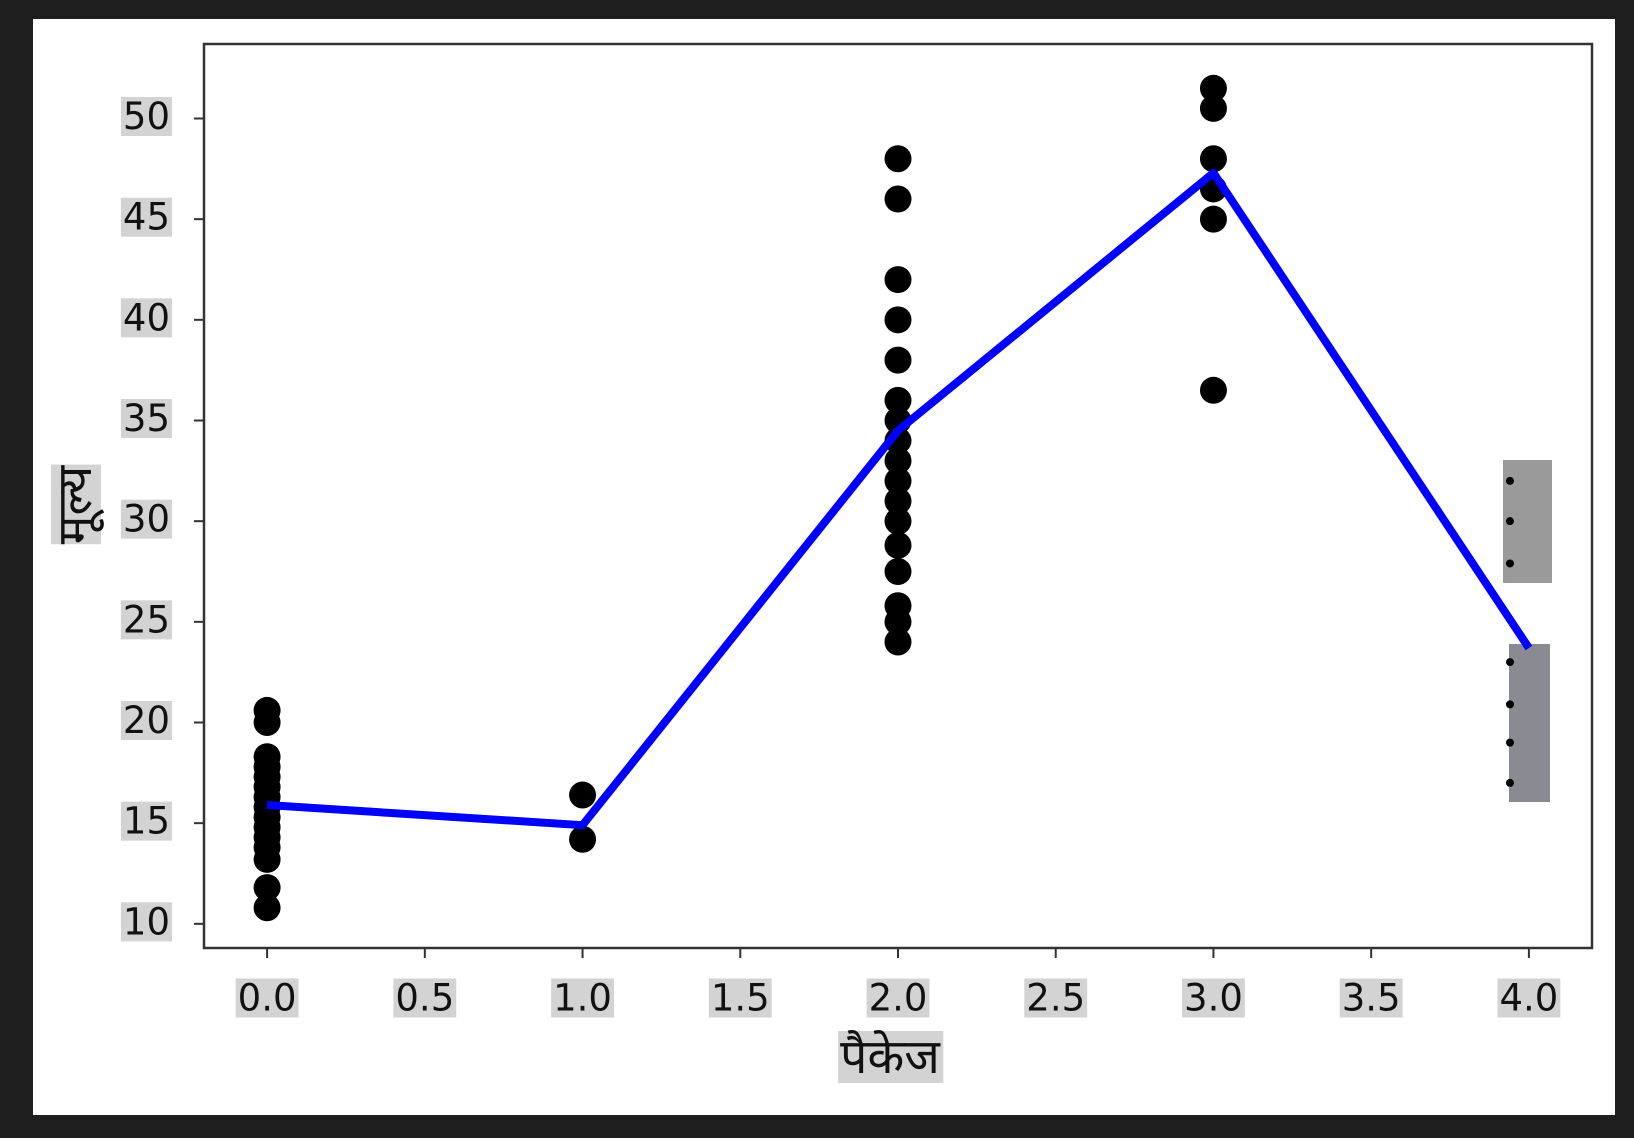 The height and width of the screenshot is (1138, 1634). I want to click on x-tick-label: 0.0, so click(267, 998).